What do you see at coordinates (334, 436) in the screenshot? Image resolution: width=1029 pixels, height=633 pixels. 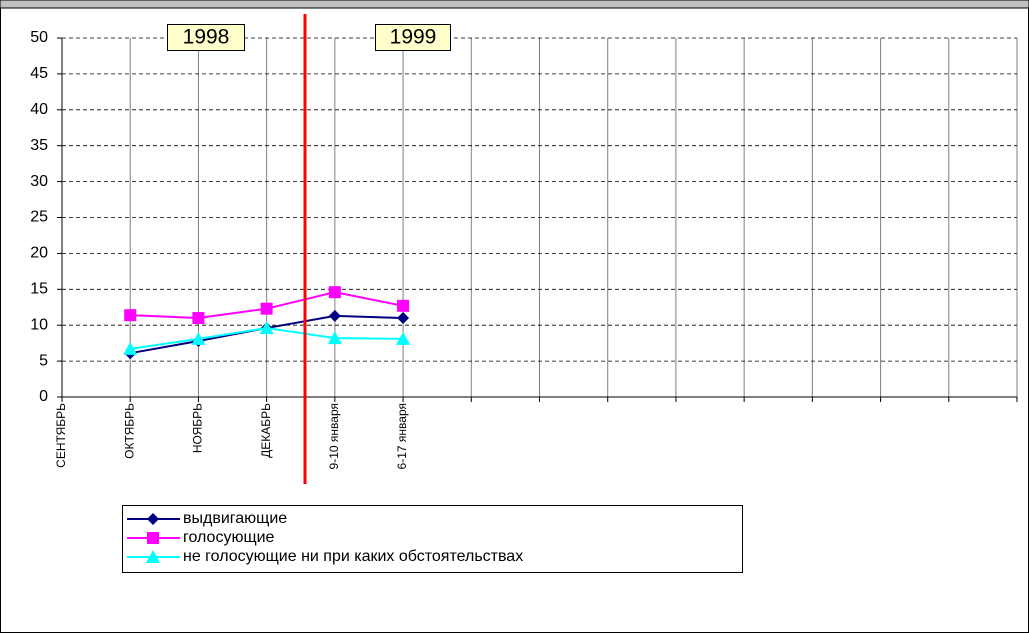 I see `x-tick-label: 9-10 января` at bounding box center [334, 436].